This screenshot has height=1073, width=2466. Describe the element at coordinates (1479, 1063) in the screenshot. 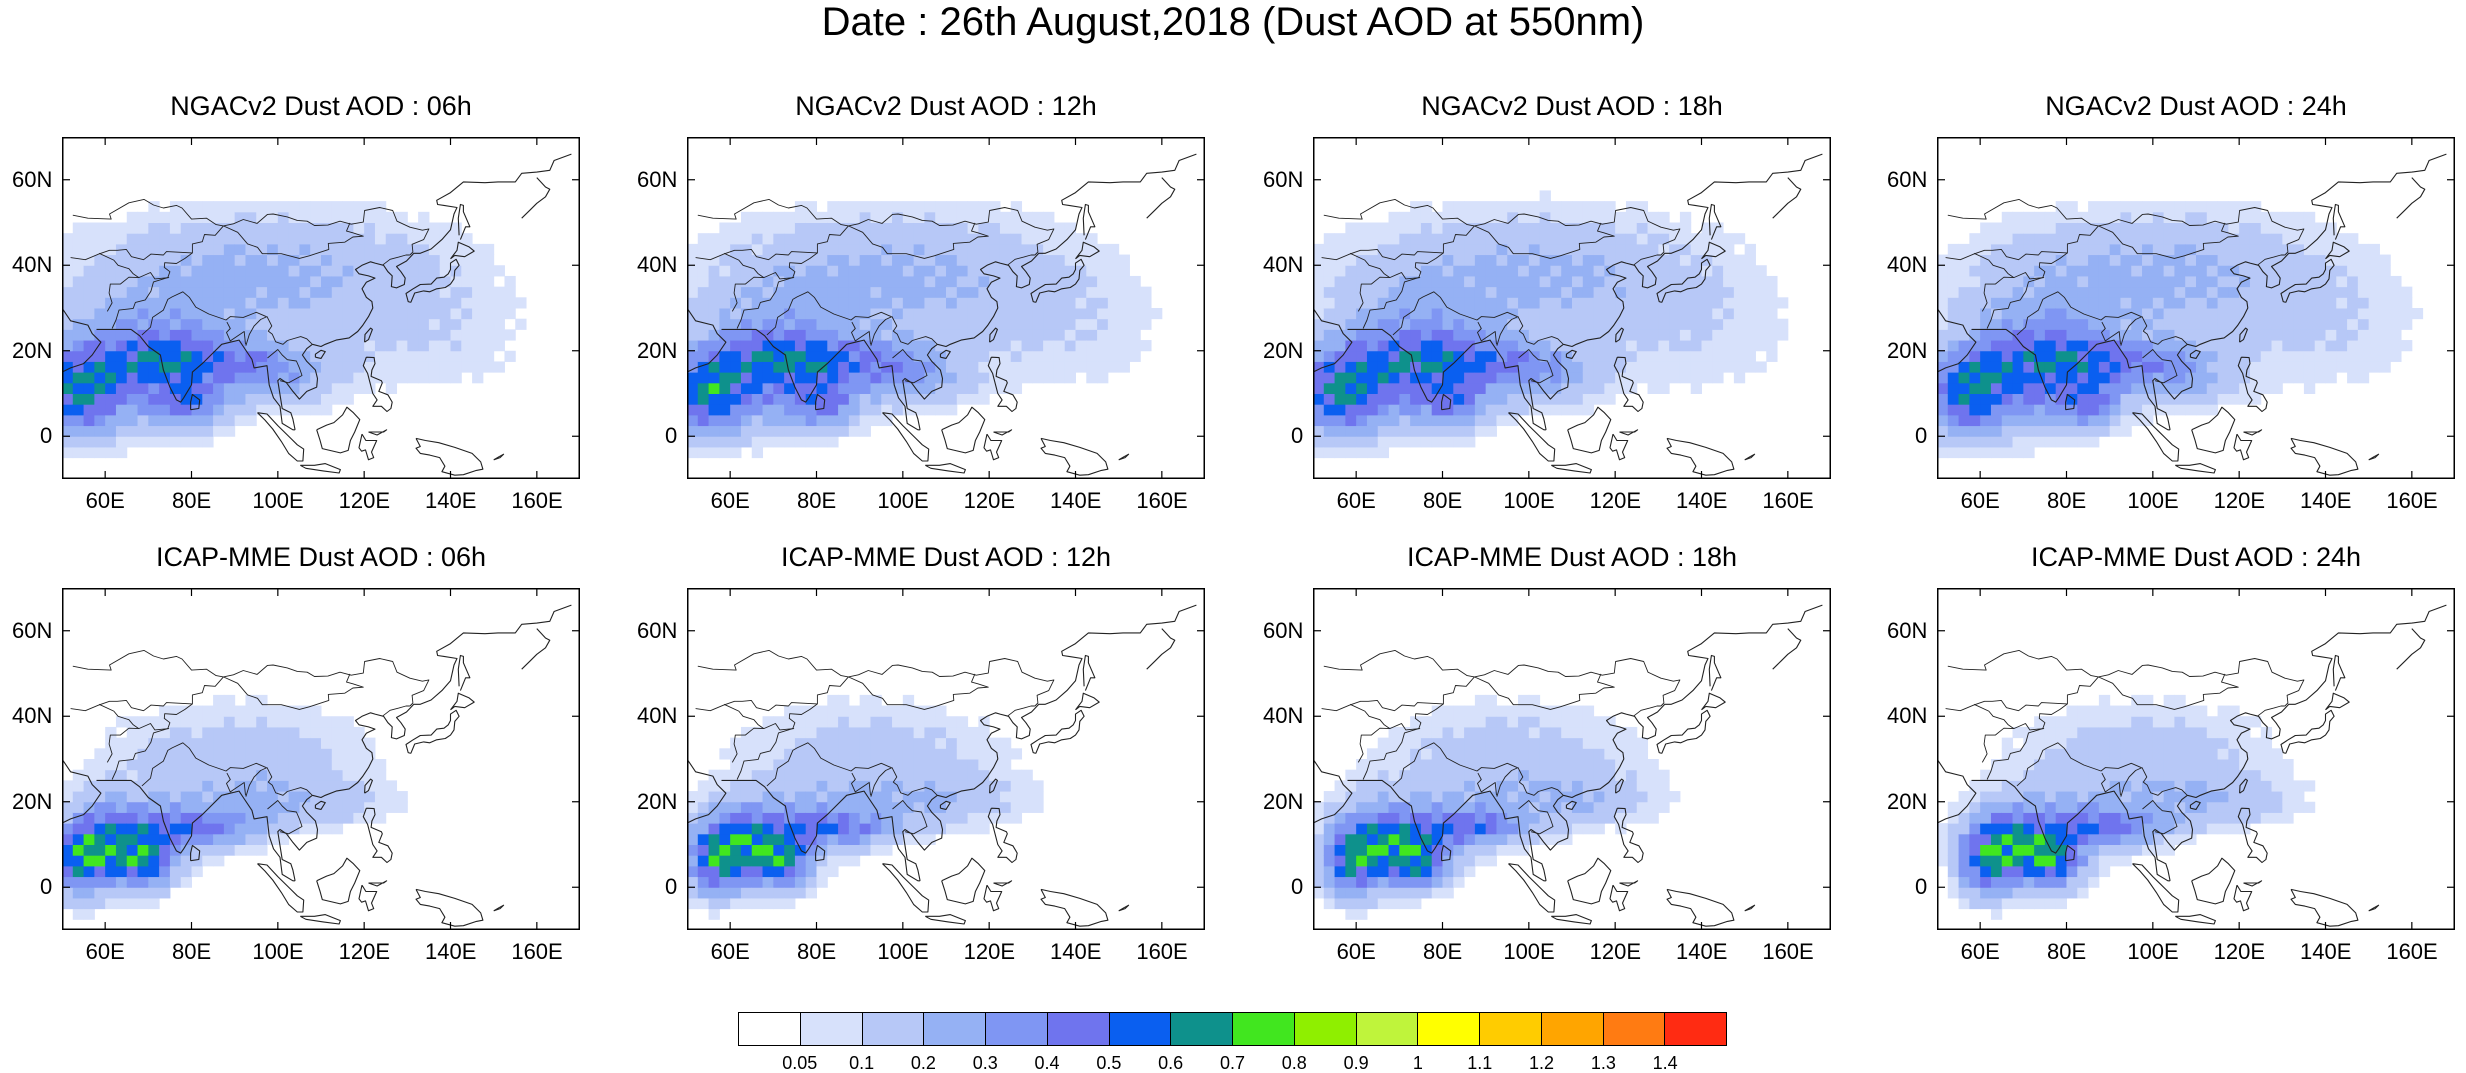

I see `colorbar-label: 1.1` at that location.